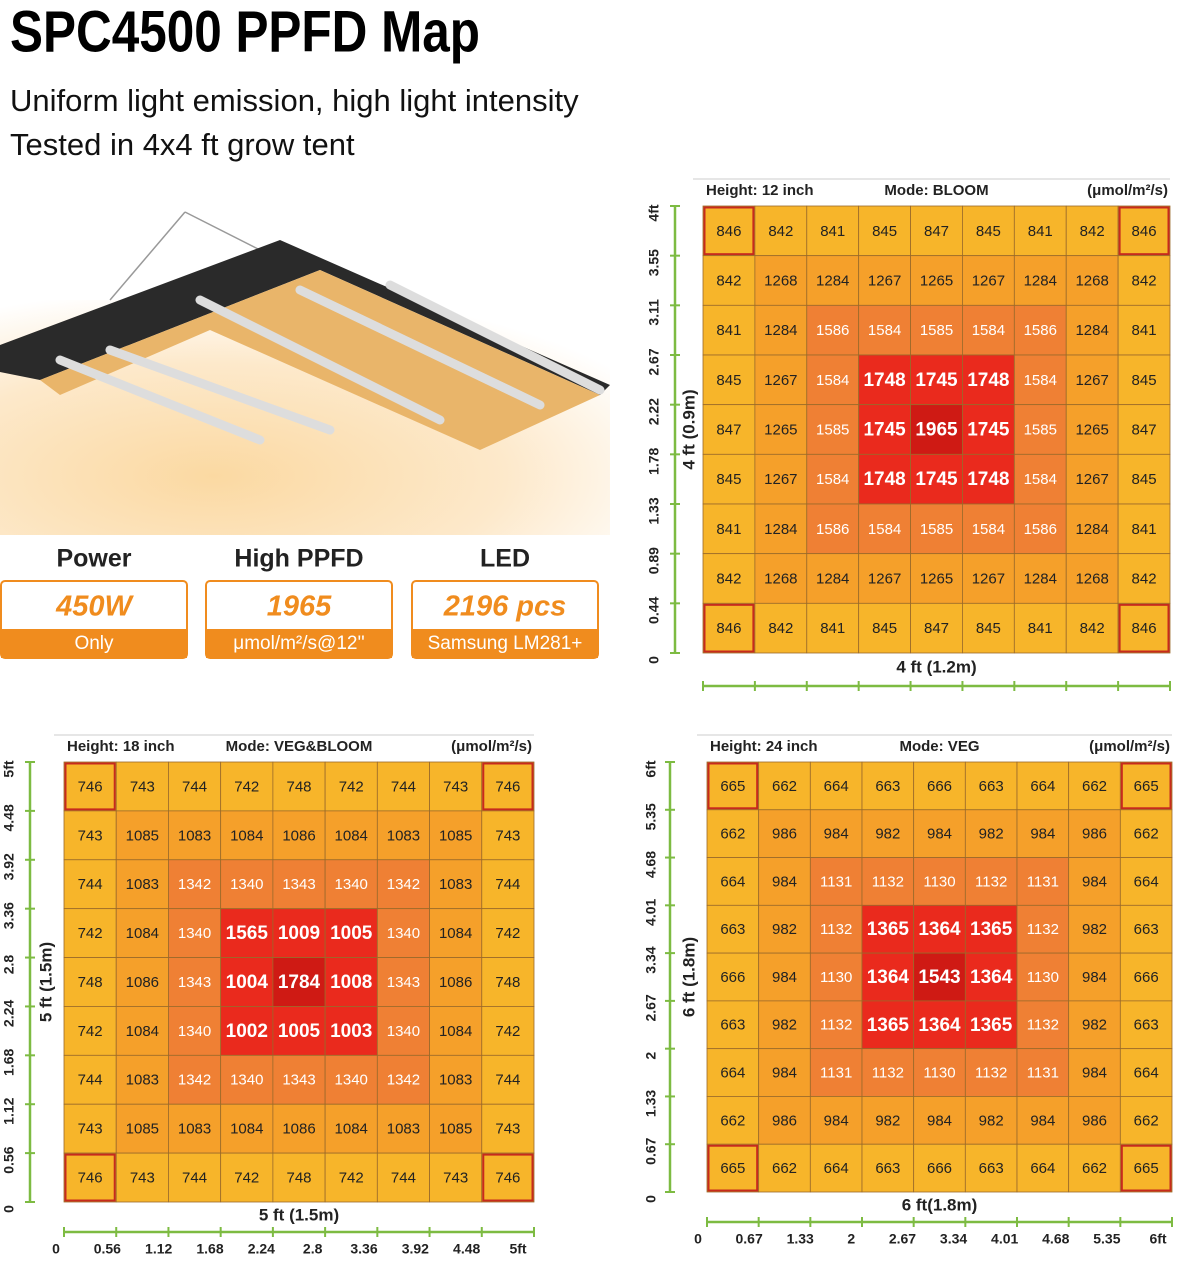 The height and width of the screenshot is (1268, 1199). What do you see at coordinates (182, 144) in the screenshot?
I see `subtitle: Tested in 4x4 ft grow tent` at bounding box center [182, 144].